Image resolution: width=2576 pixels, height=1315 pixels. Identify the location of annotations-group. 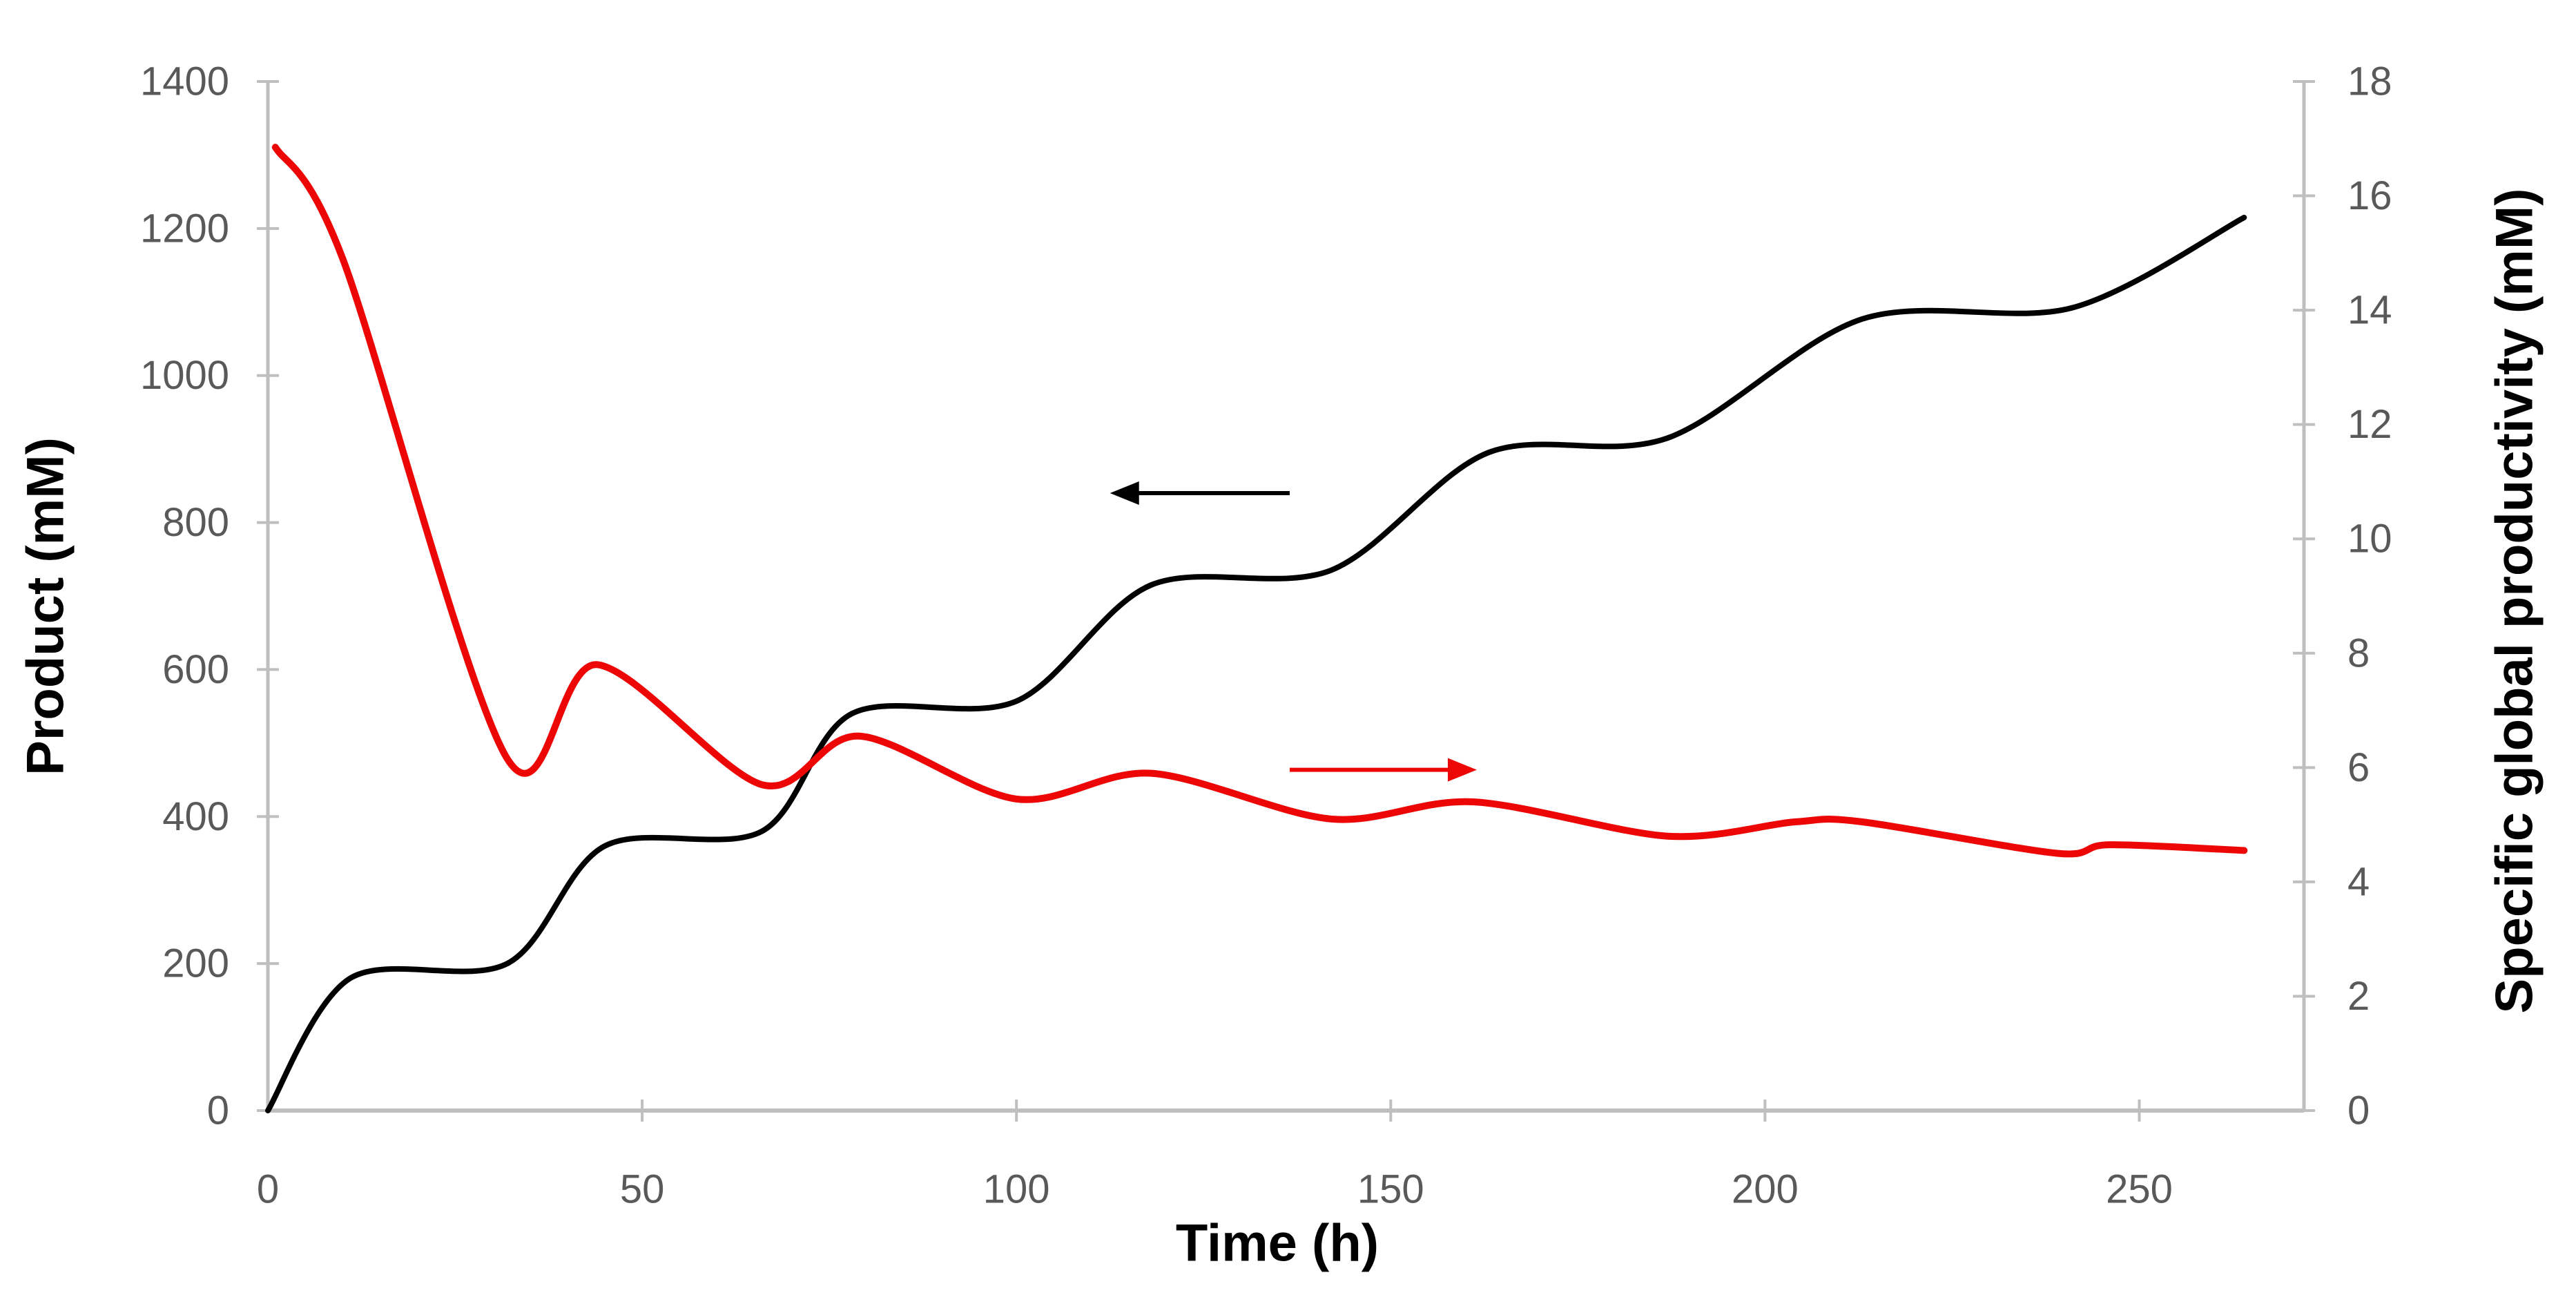
(1294, 631).